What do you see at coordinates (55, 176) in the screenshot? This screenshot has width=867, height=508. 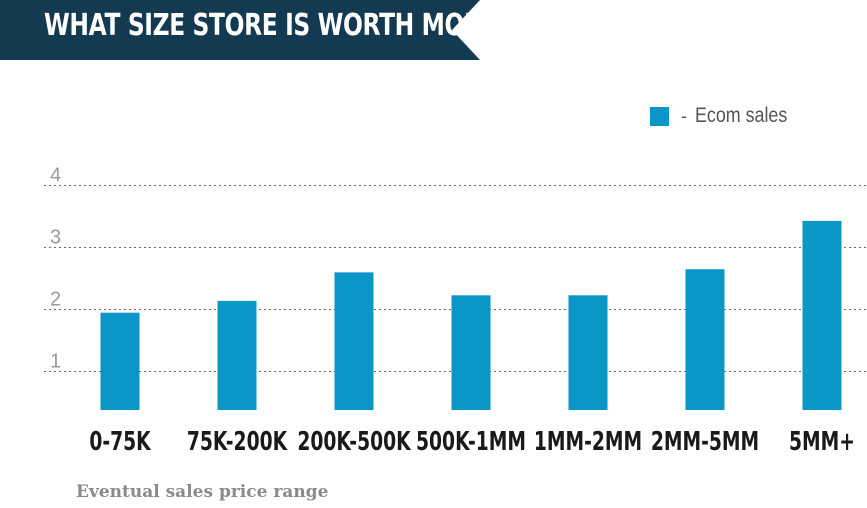 I see `y-tick-label: 4` at bounding box center [55, 176].